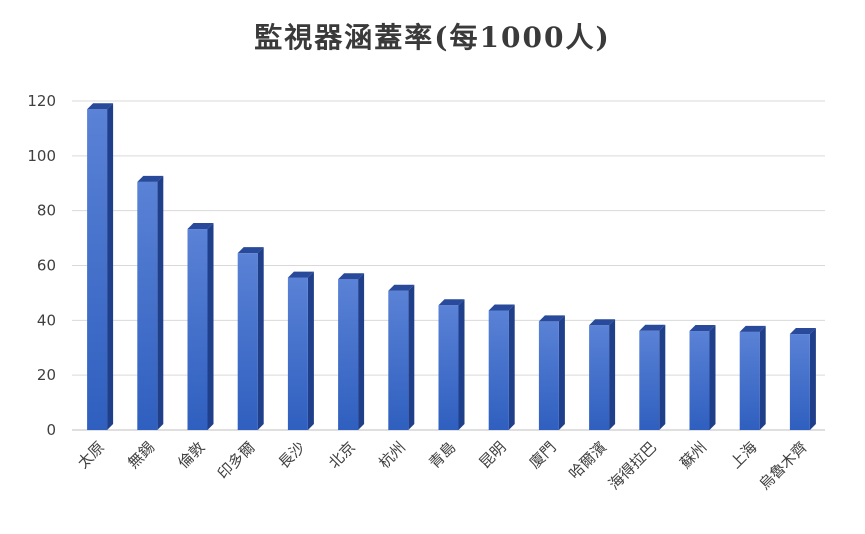  I want to click on x-tick-label: 印多爾, so click(236, 460).